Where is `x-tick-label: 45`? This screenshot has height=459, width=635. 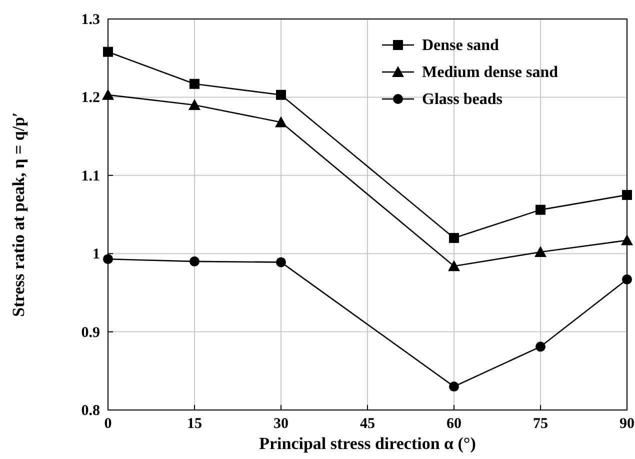 x-tick-label: 45 is located at coordinates (367, 424).